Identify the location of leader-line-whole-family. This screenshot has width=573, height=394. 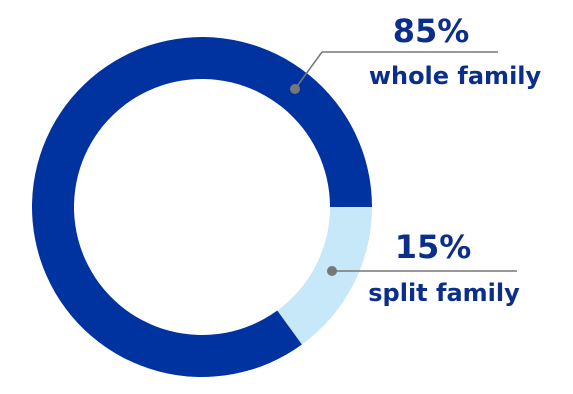
(308, 70).